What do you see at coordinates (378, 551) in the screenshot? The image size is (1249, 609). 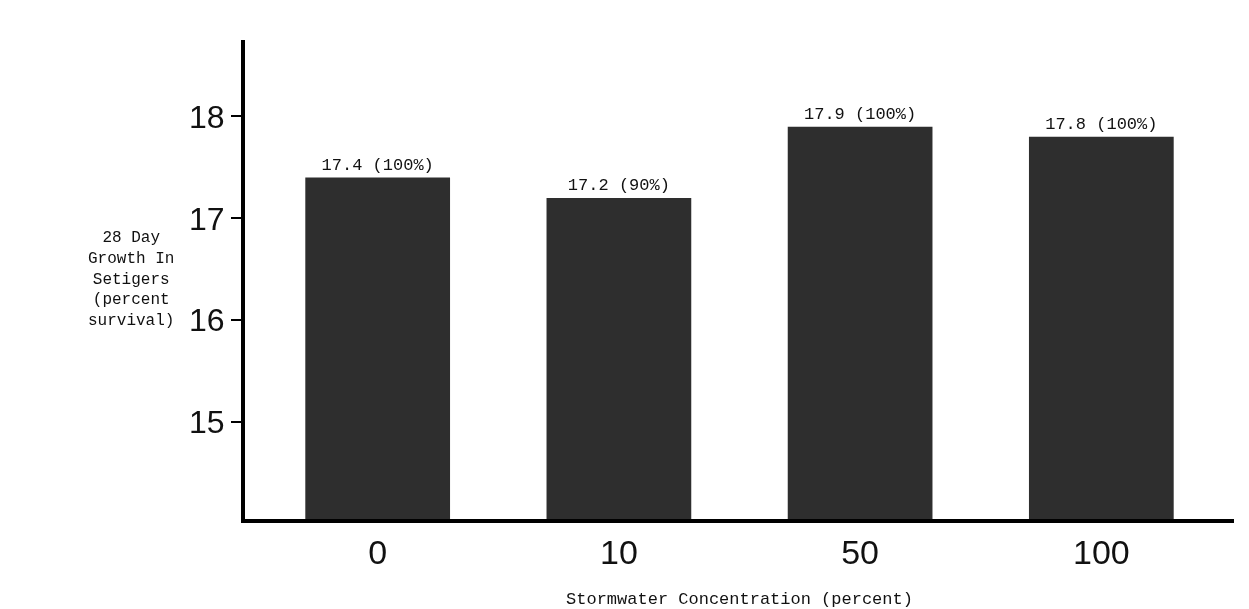 I see `x-tick-label: 0` at bounding box center [378, 551].